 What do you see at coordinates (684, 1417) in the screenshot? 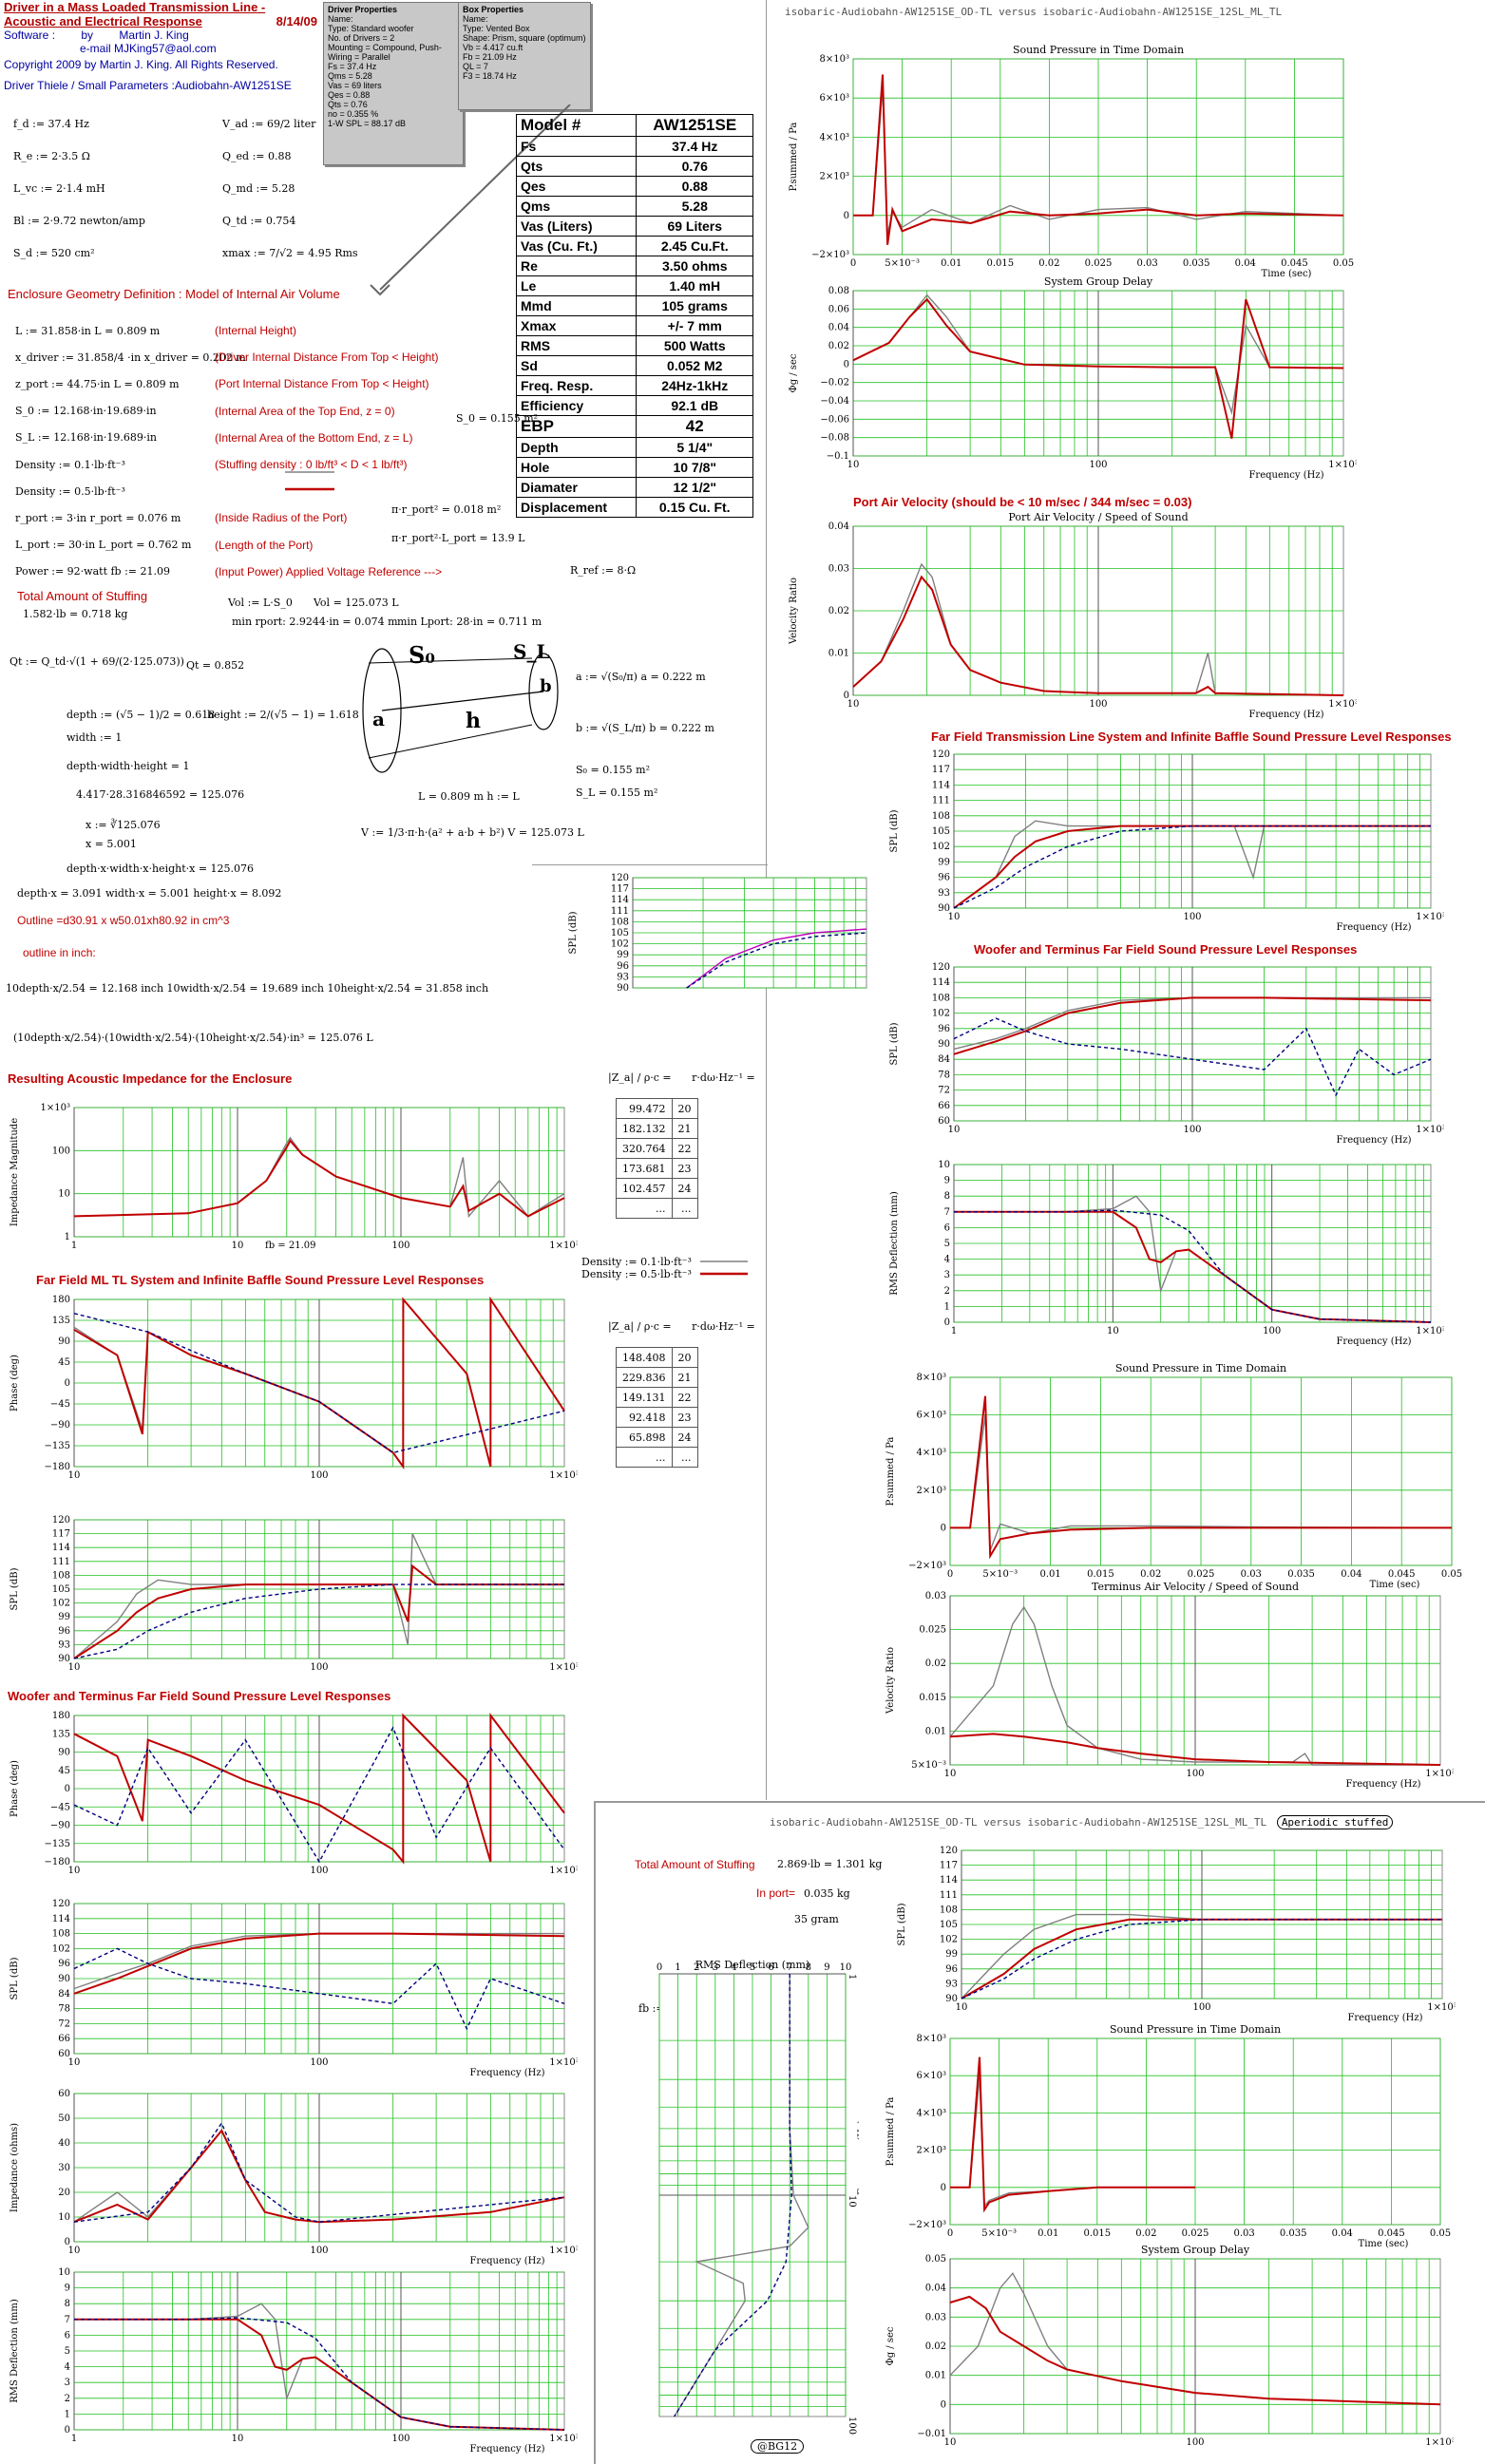
I see `imp-freq: 23` at bounding box center [684, 1417].